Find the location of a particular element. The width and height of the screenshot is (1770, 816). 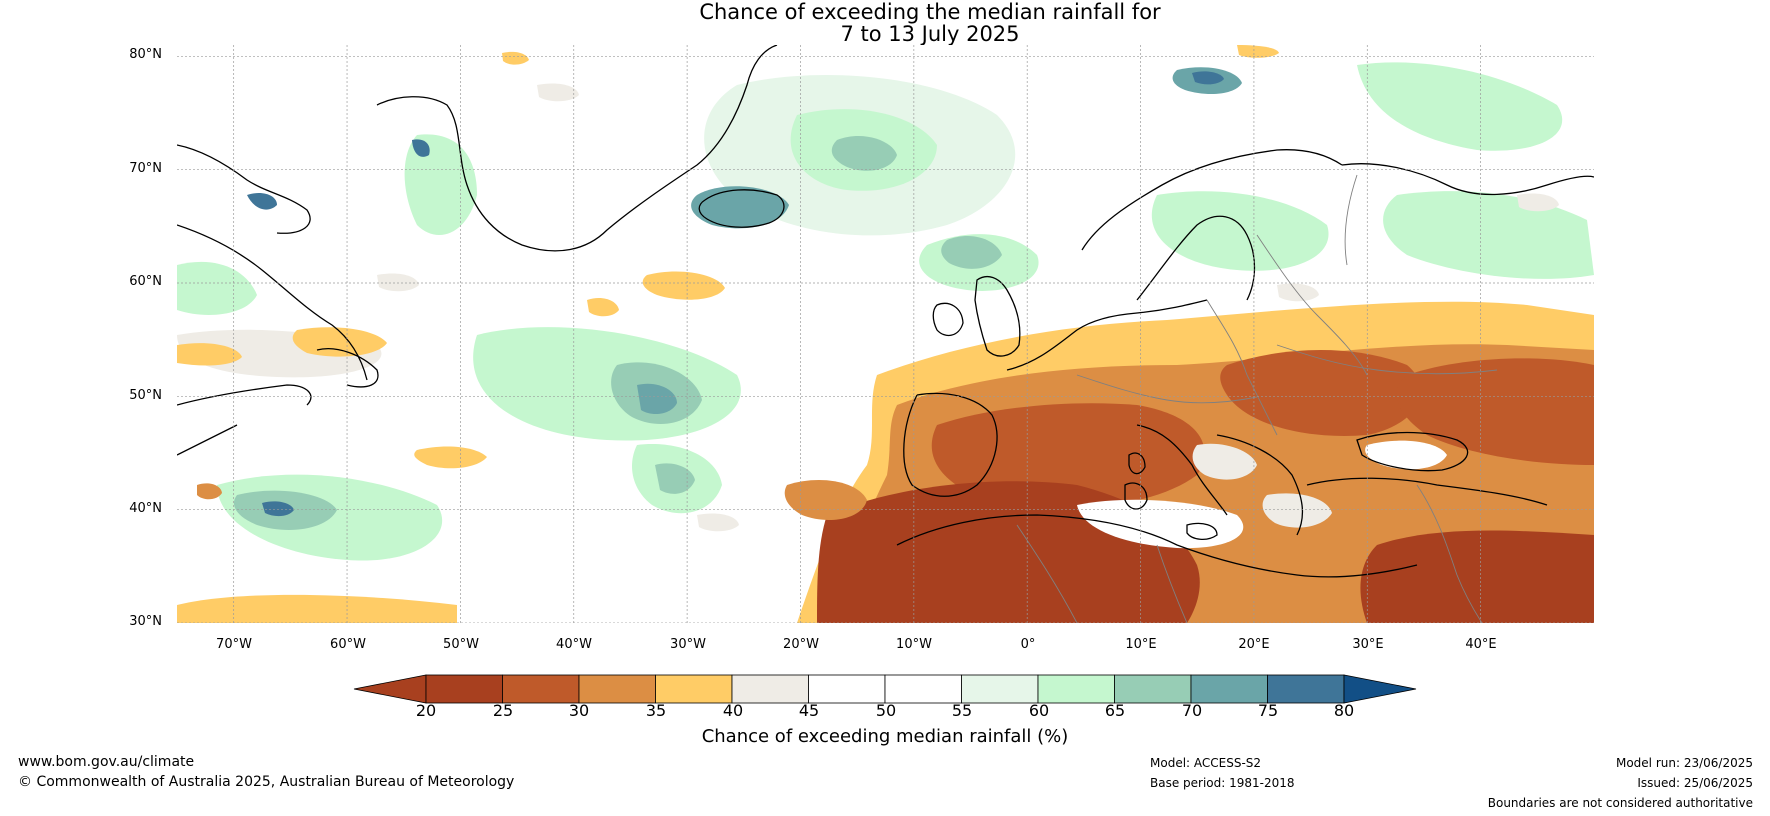

field-patch-libya-brown is located at coordinates (1477, 576).